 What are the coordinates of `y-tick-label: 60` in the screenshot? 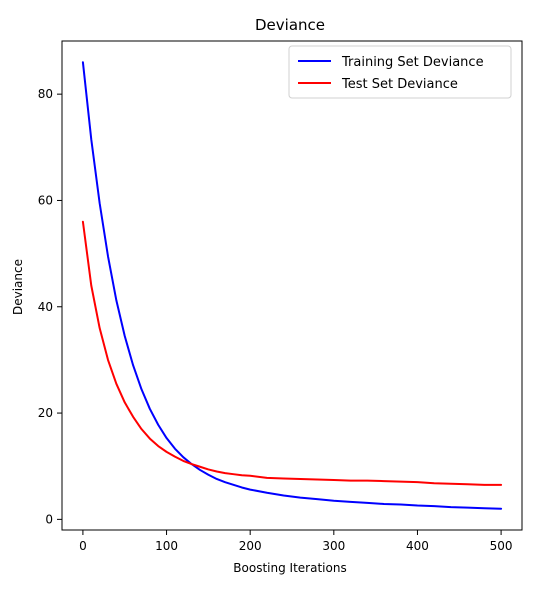 It's located at (45, 200).